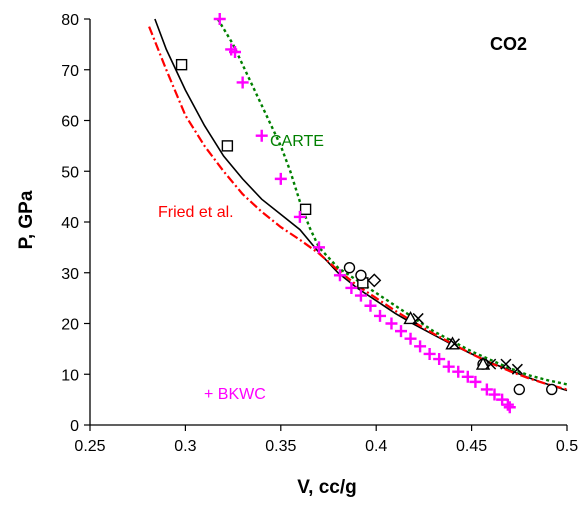 The image size is (582, 519). Describe the element at coordinates (185, 446) in the screenshot. I see `x-tick-label: 0.3` at that location.